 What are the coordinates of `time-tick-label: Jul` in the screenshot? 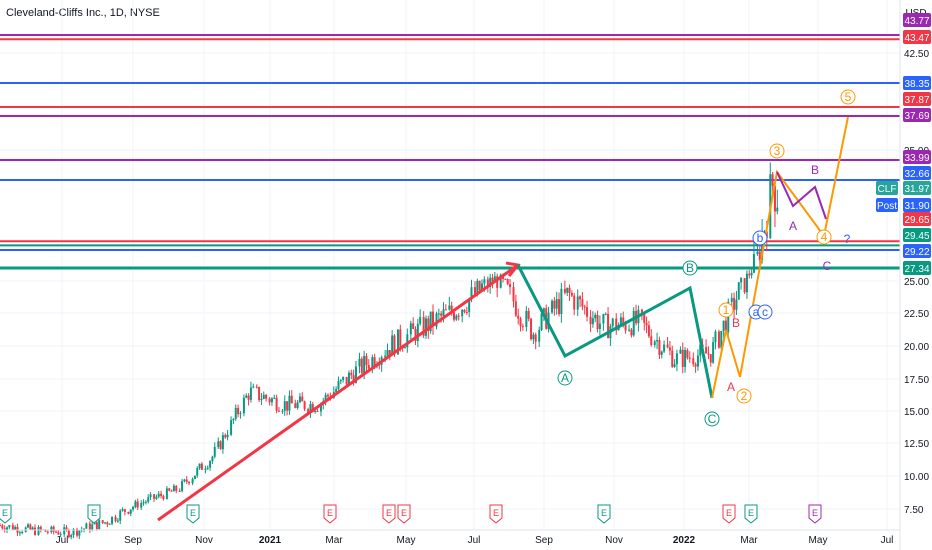 It's located at (887, 540).